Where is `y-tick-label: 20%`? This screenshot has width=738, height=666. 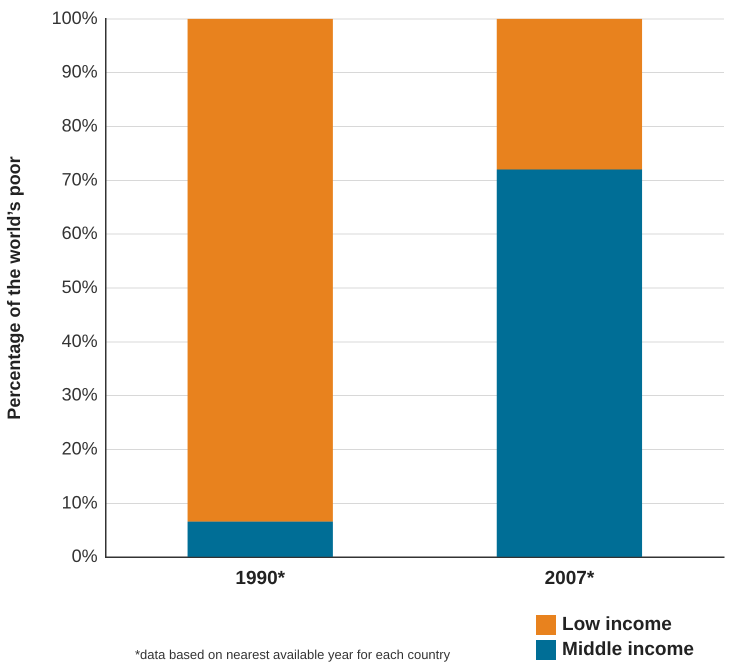
y-tick-label: 20% is located at coordinates (80, 448).